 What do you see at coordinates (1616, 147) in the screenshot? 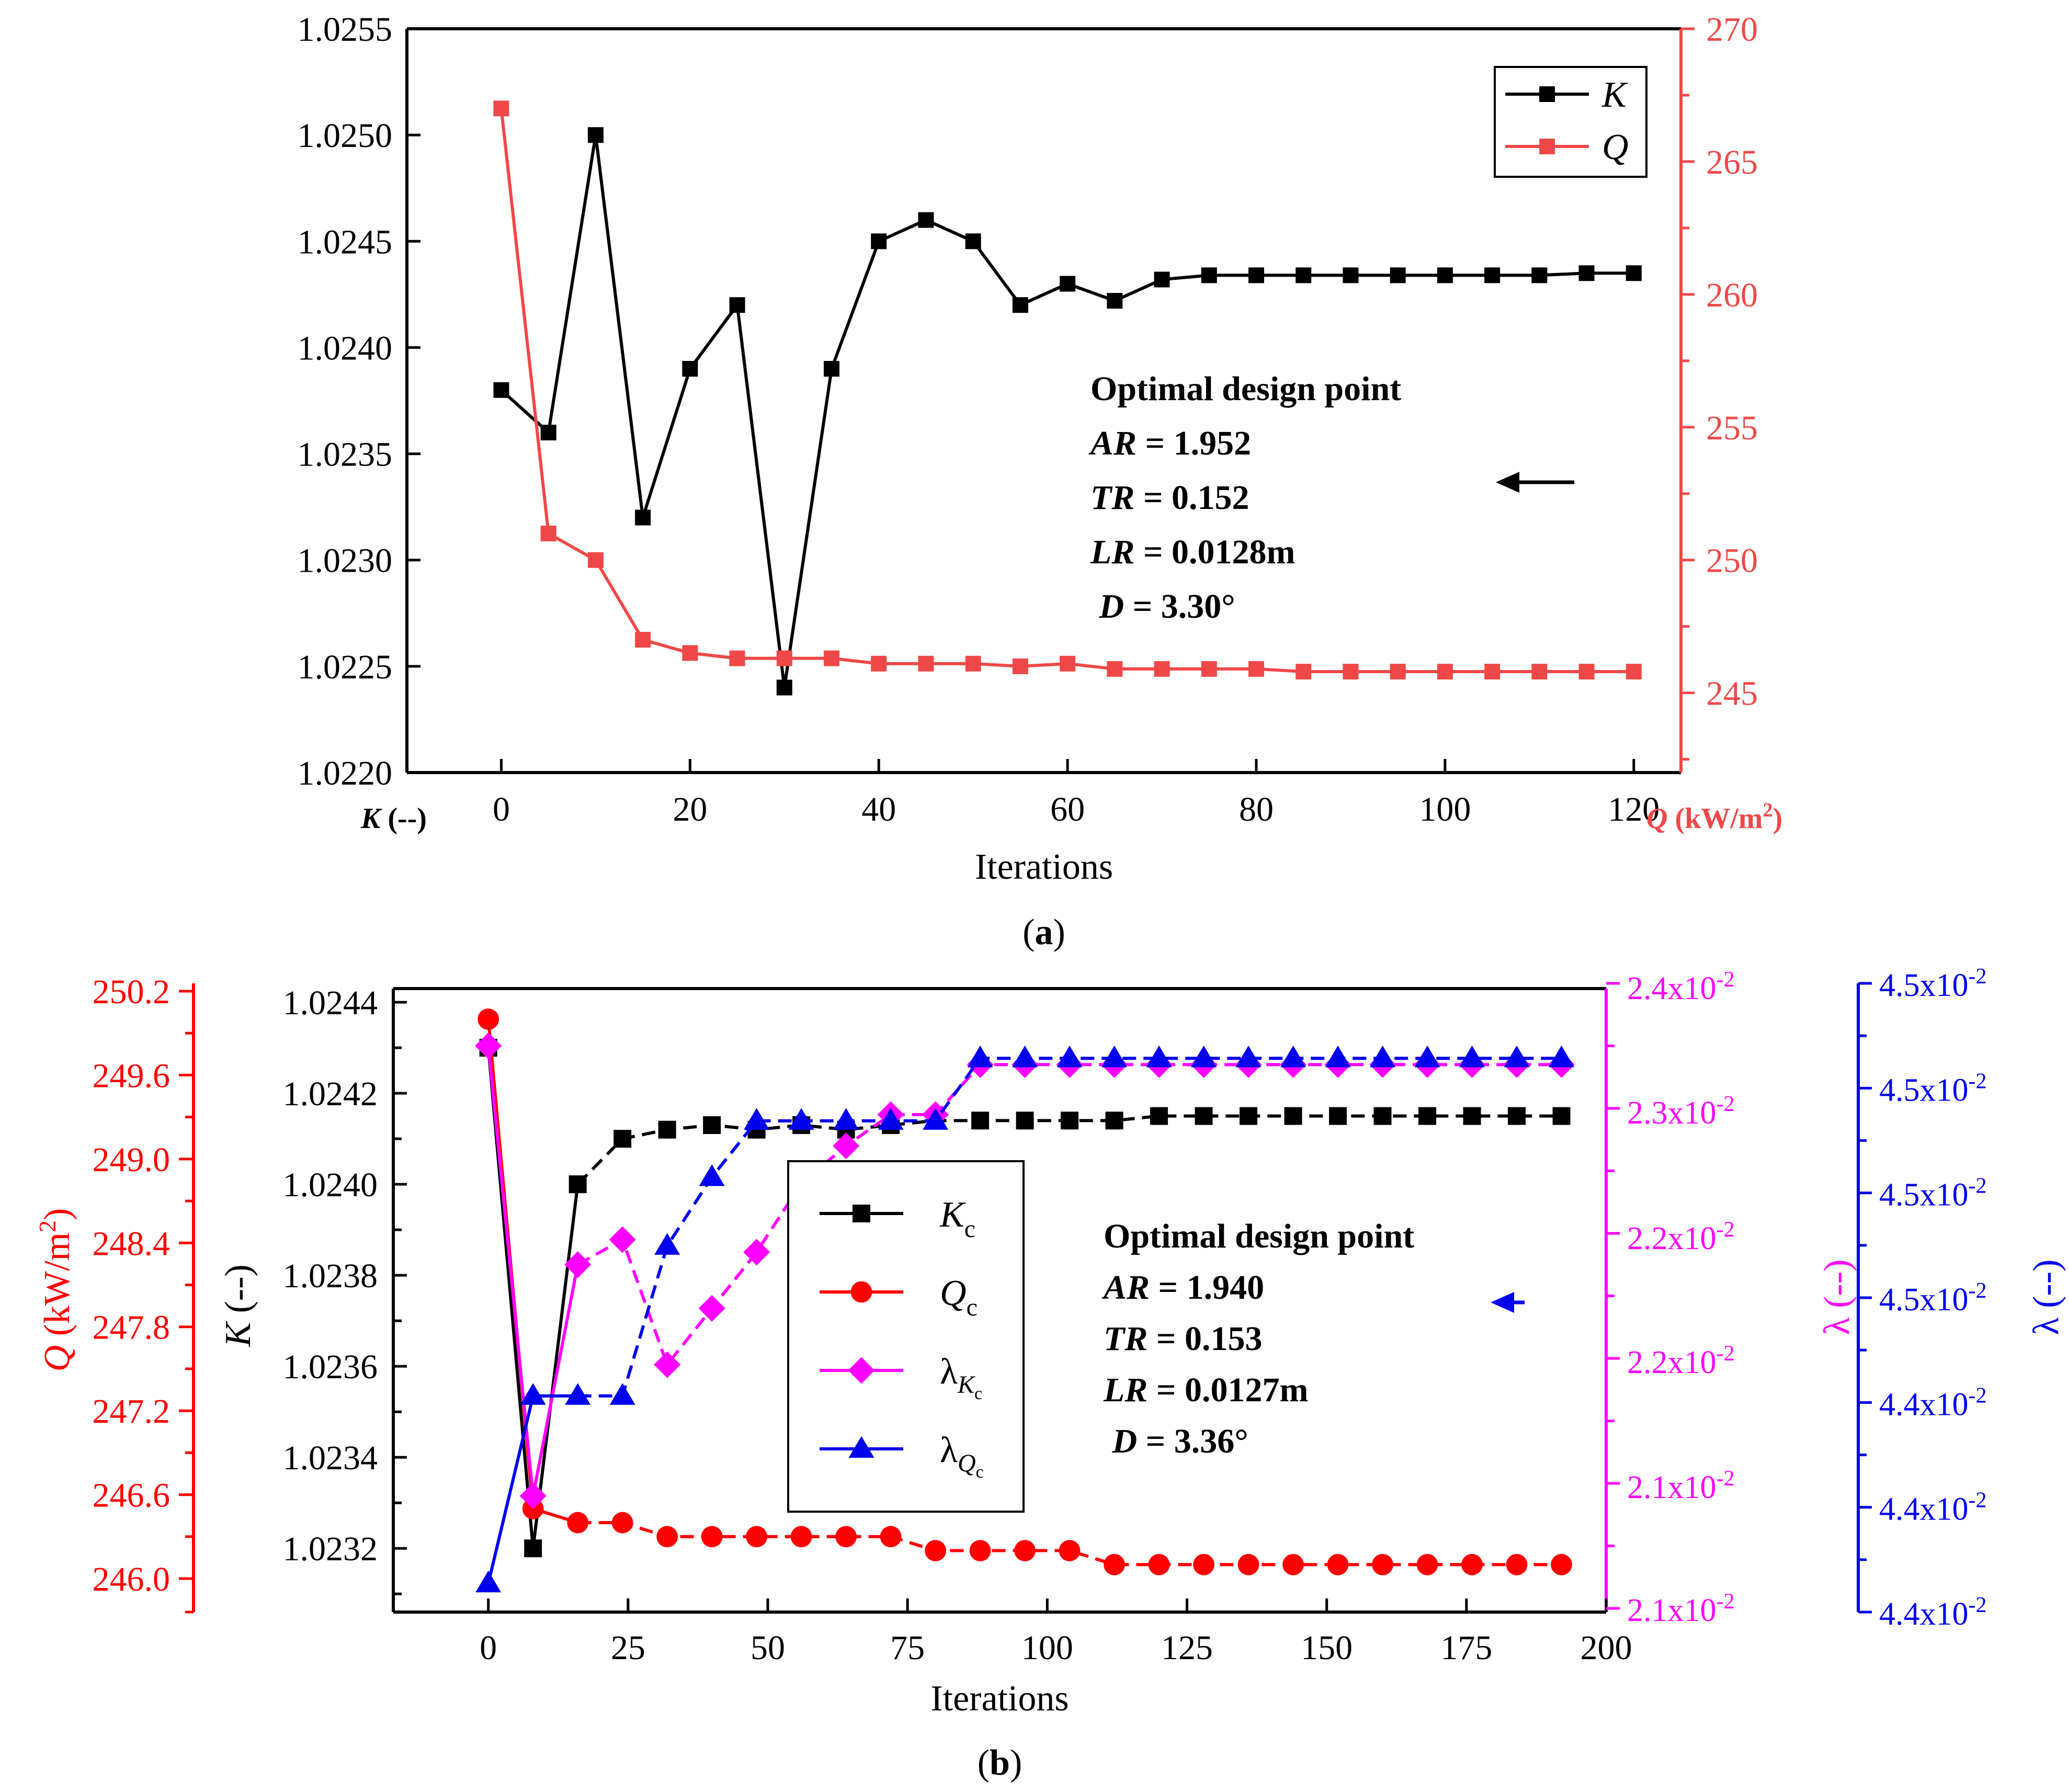
I see `legend-label-Q: Q` at bounding box center [1616, 147].